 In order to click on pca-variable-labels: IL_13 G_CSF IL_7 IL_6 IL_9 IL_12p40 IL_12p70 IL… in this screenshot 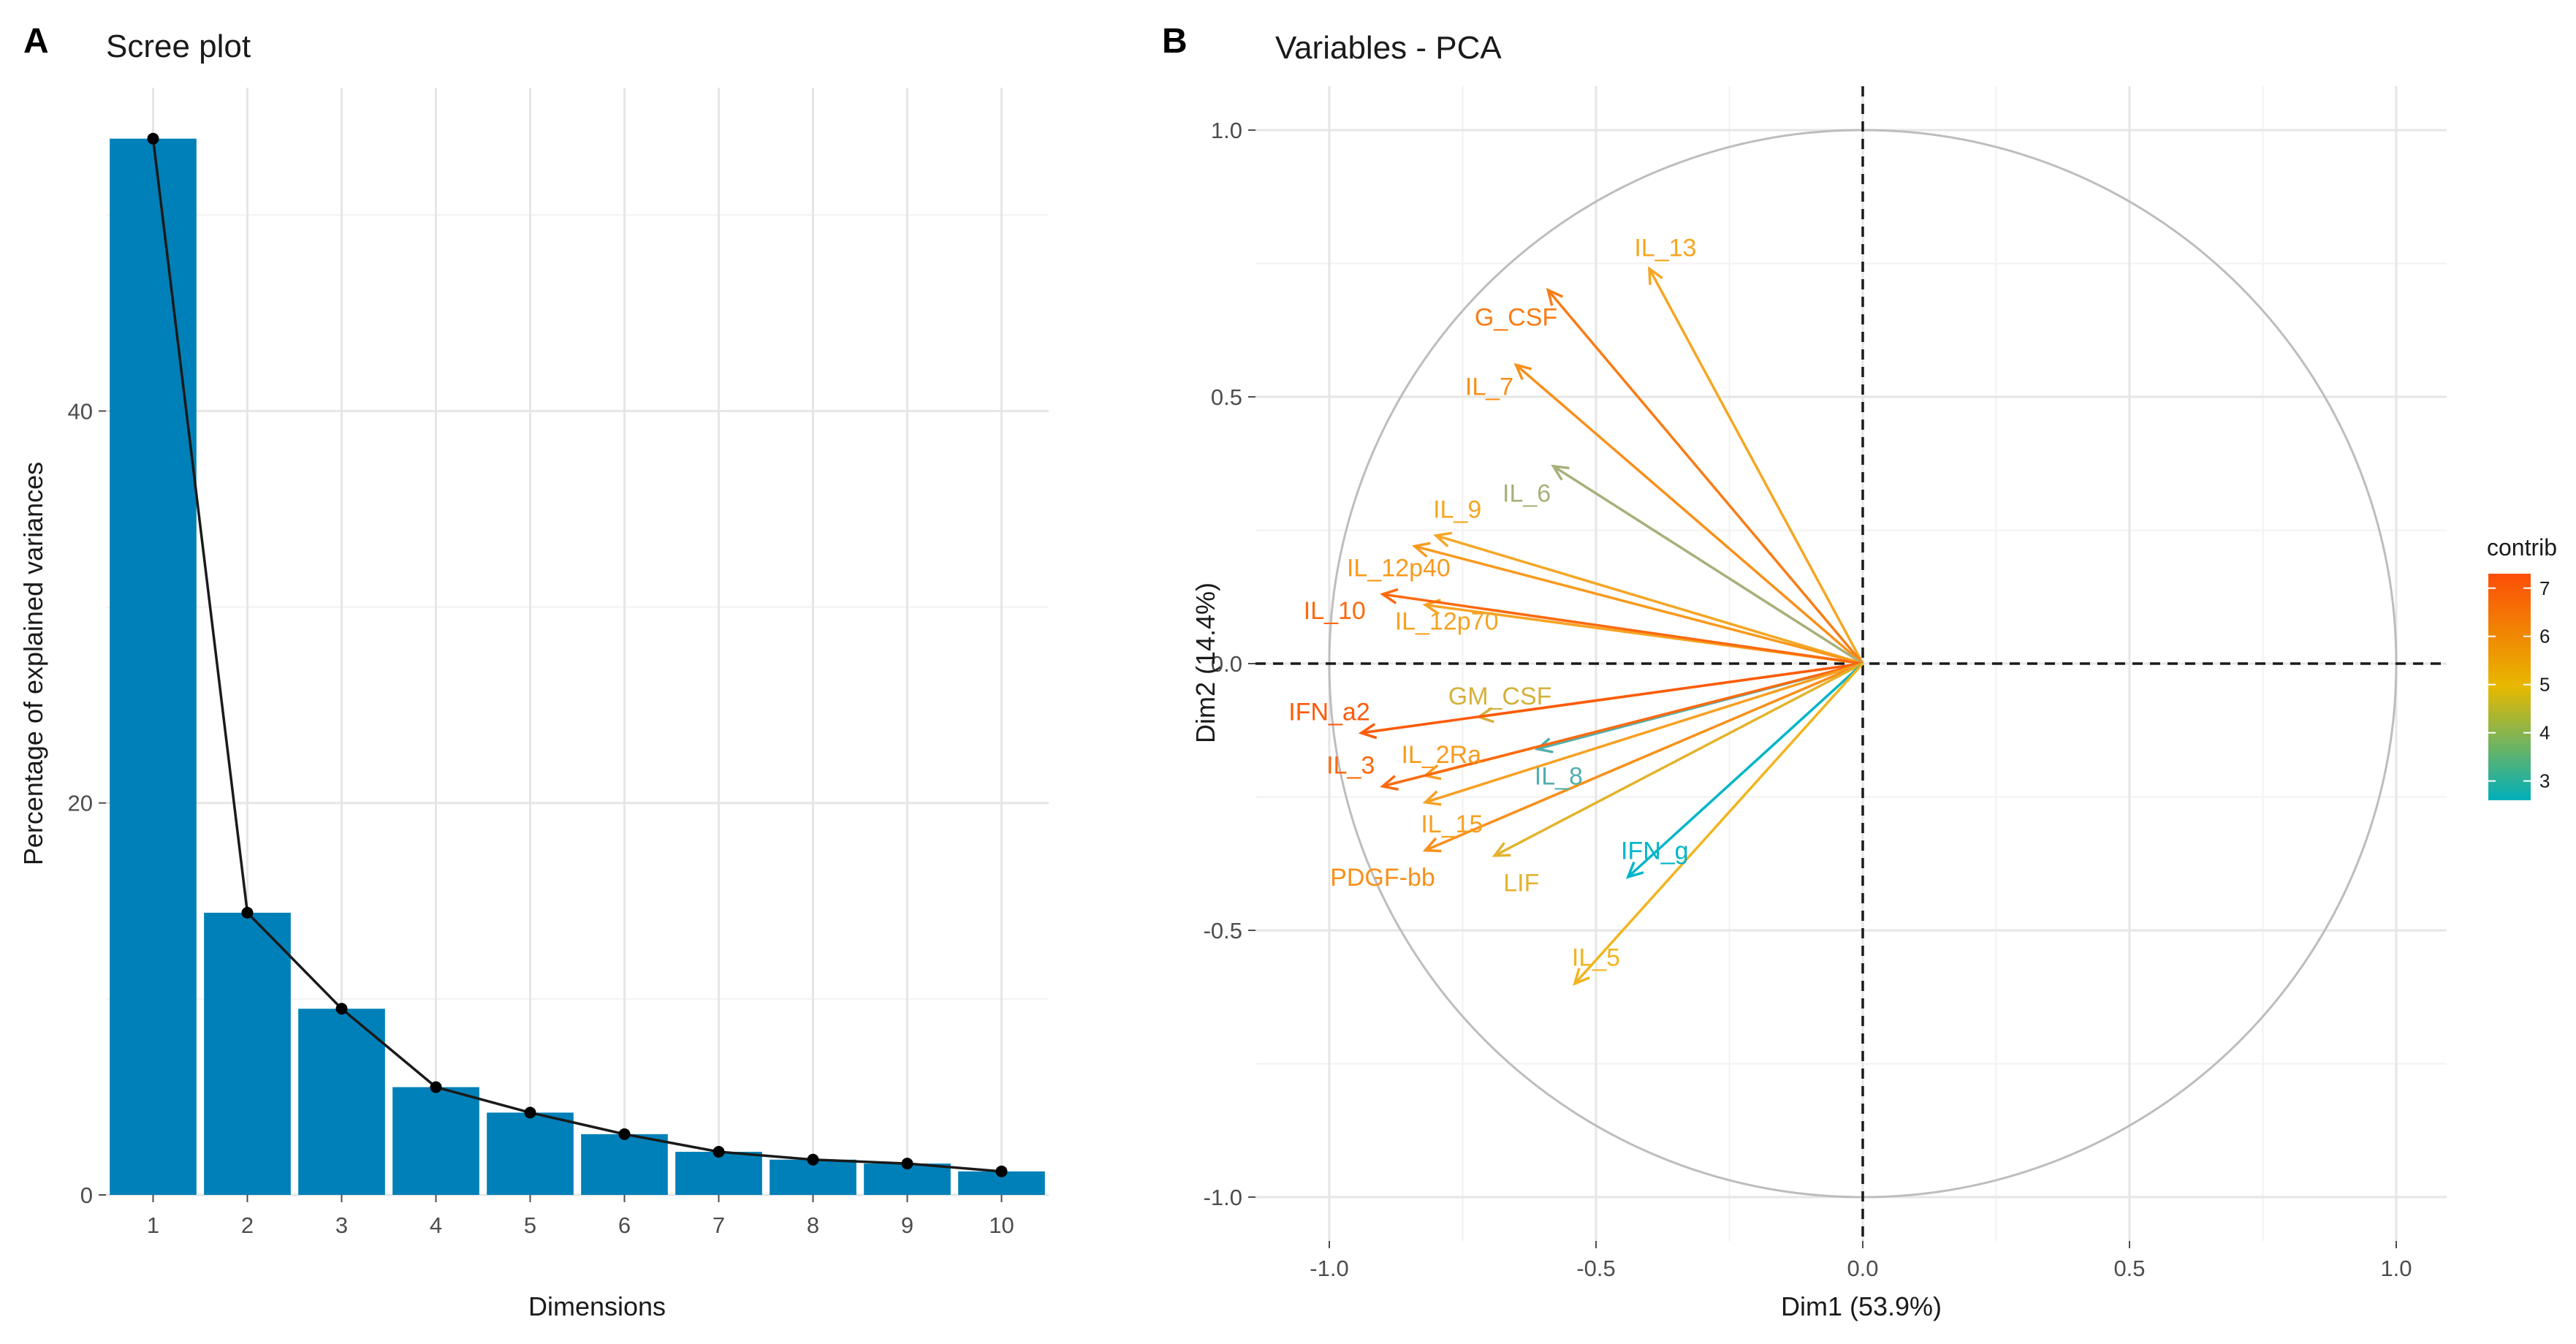, I will do `click(1492, 604)`.